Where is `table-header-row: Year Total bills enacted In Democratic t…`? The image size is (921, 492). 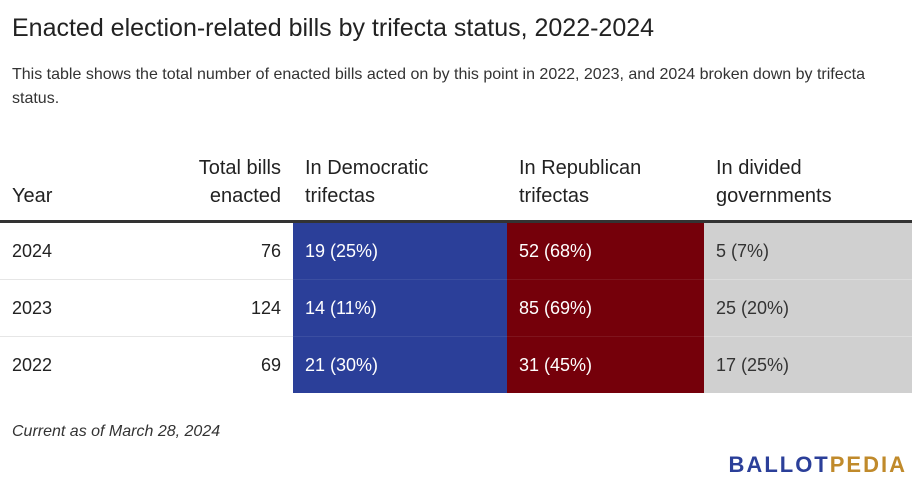 table-header-row: Year Total bills enacted In Democratic t… is located at coordinates (456, 188).